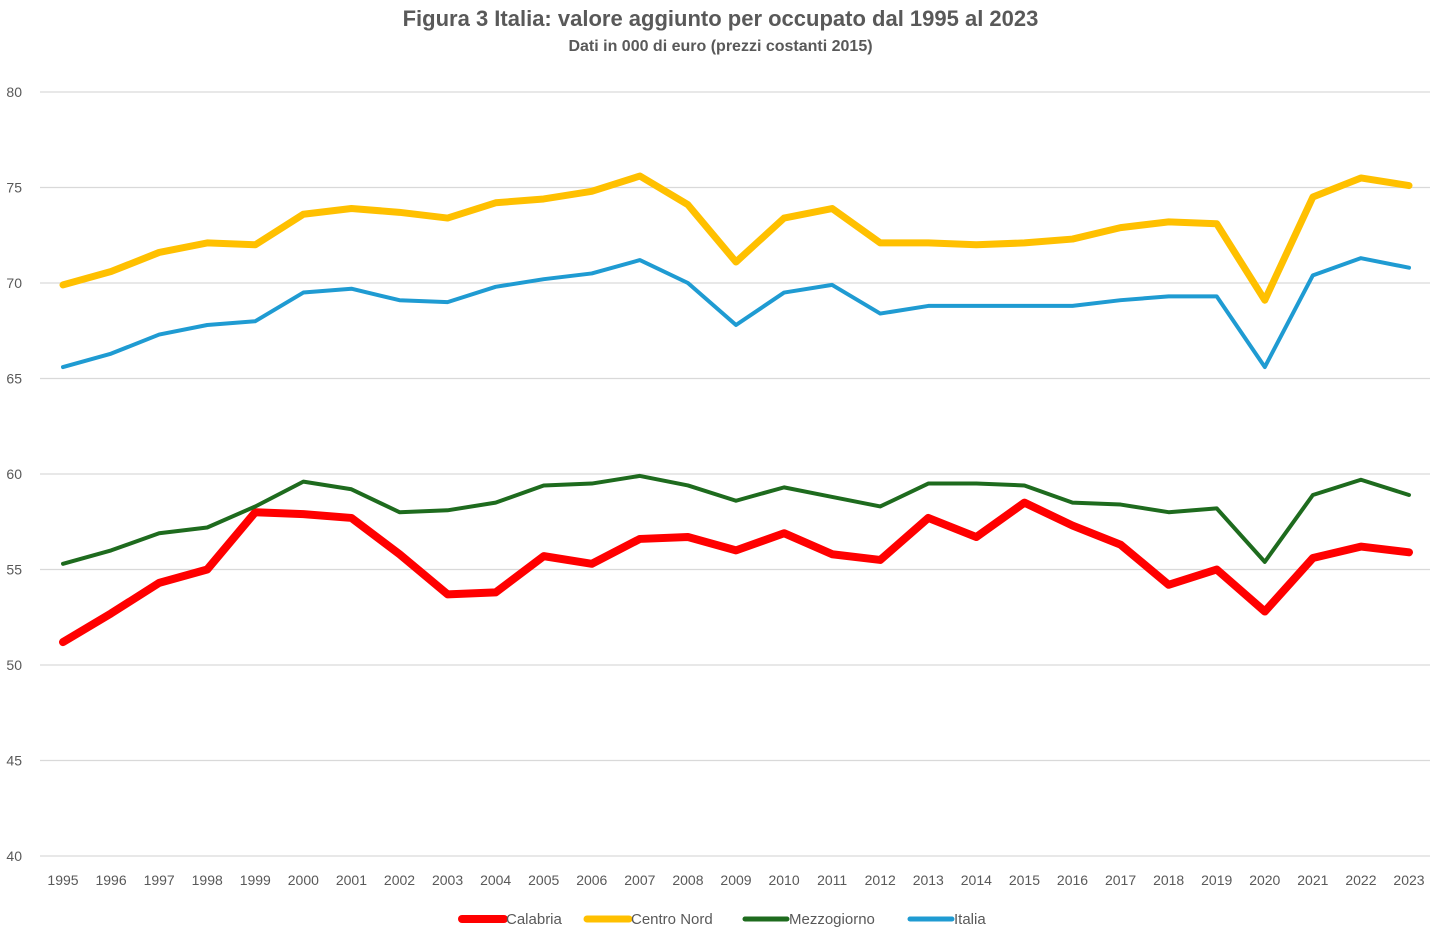  Describe the element at coordinates (399, 880) in the screenshot. I see `x-tick-label: 2002` at that location.